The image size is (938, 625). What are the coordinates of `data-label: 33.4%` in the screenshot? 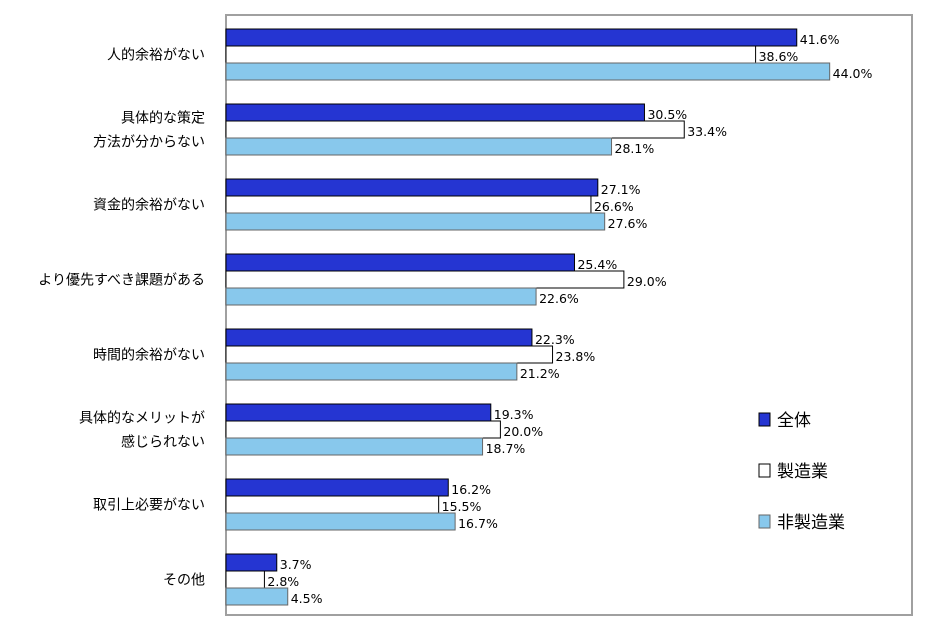 It's located at (707, 131).